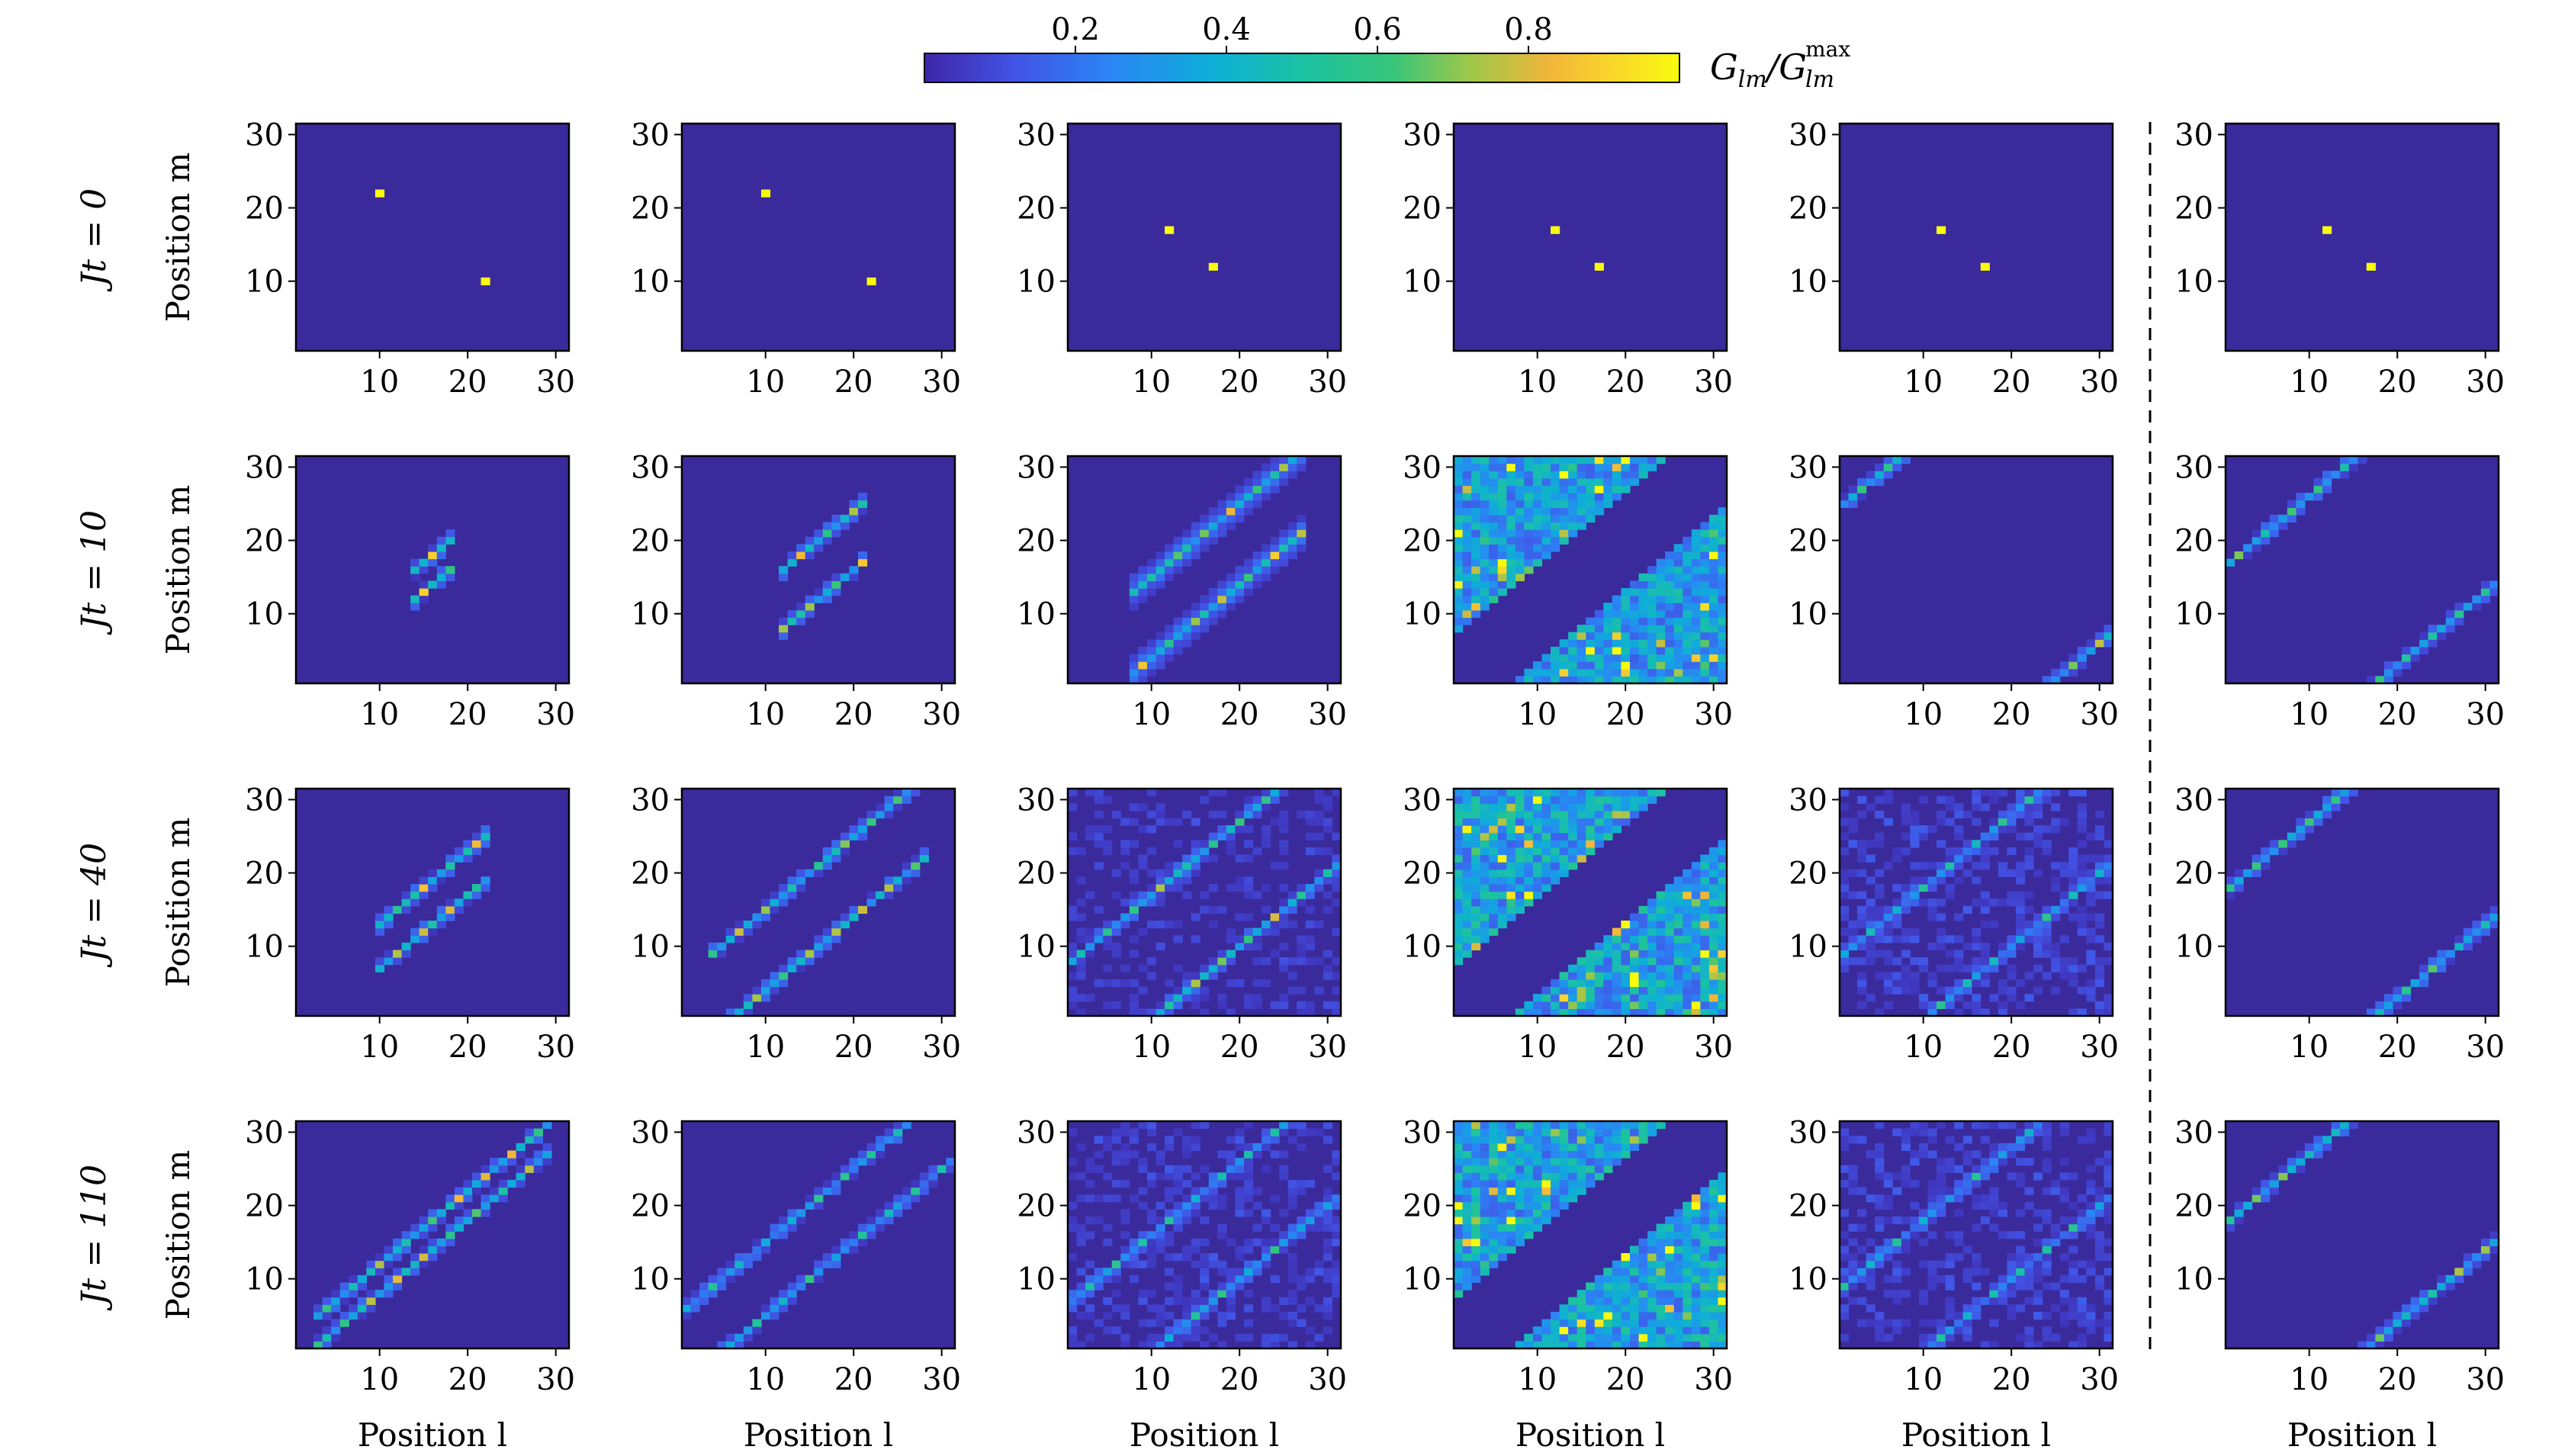  I want to click on x-tick-label: 10, so click(379, 382).